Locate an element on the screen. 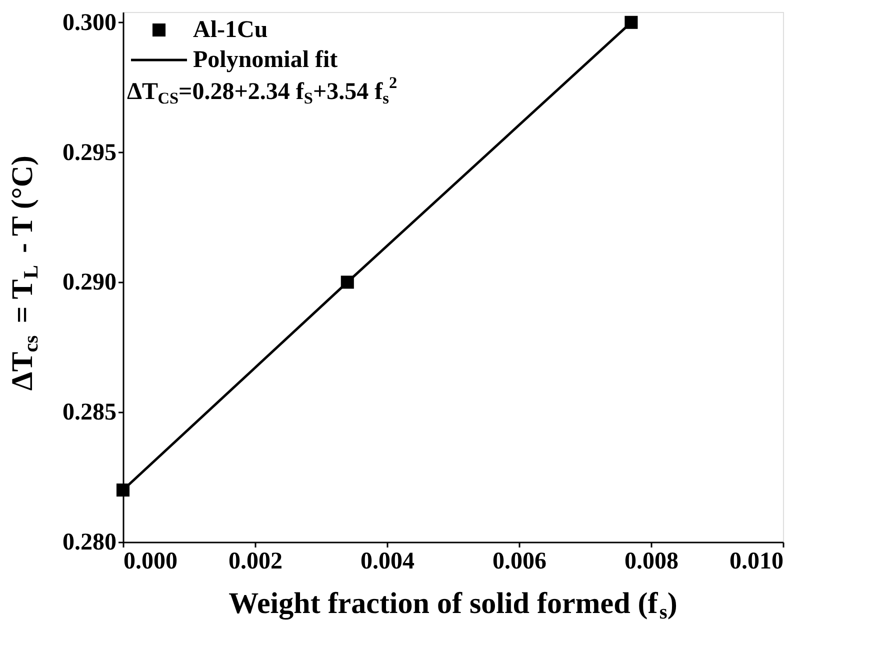  y-tick-label: 0.295 is located at coordinates (89, 153).